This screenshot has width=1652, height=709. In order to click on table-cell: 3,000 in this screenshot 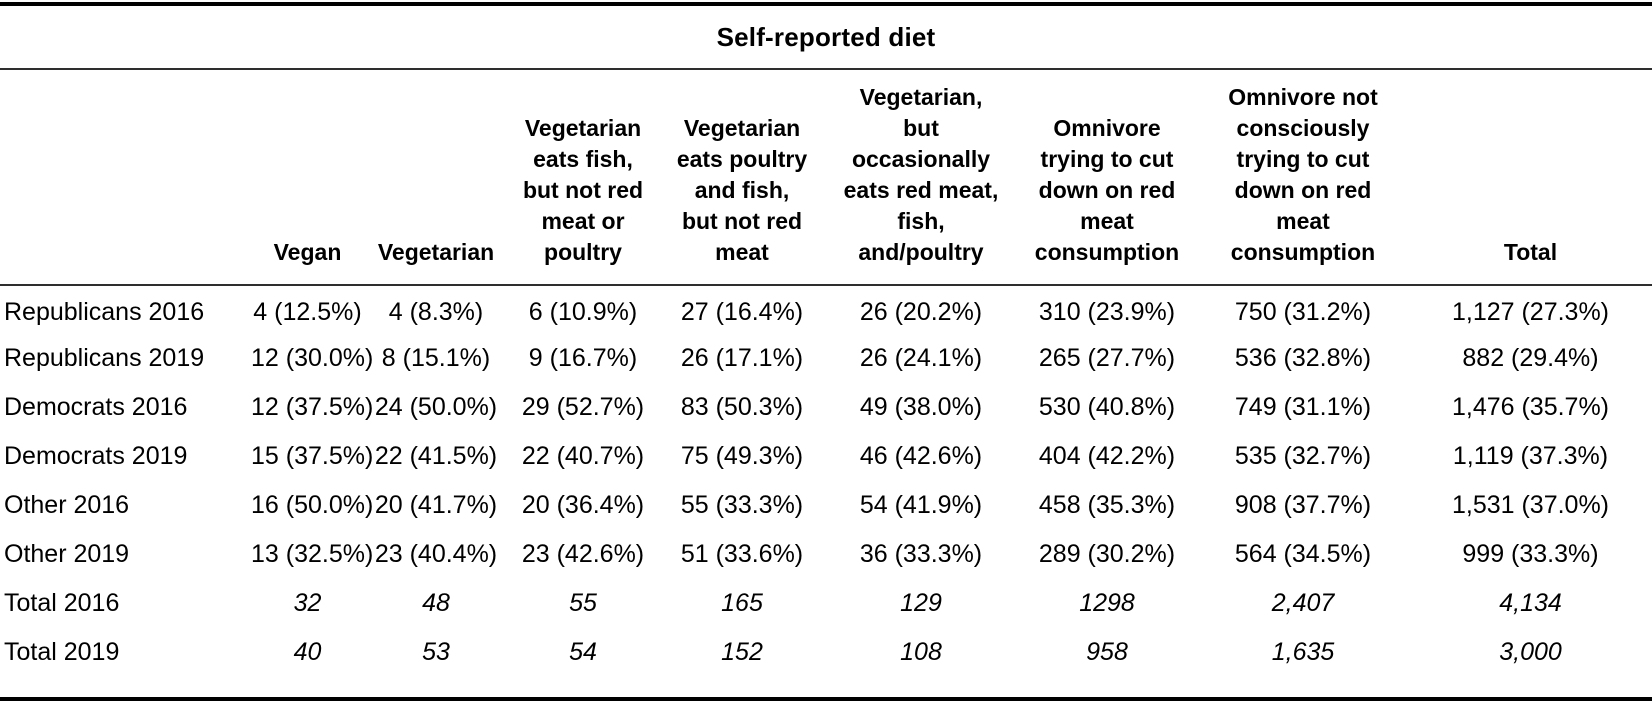, I will do `click(1530, 652)`.